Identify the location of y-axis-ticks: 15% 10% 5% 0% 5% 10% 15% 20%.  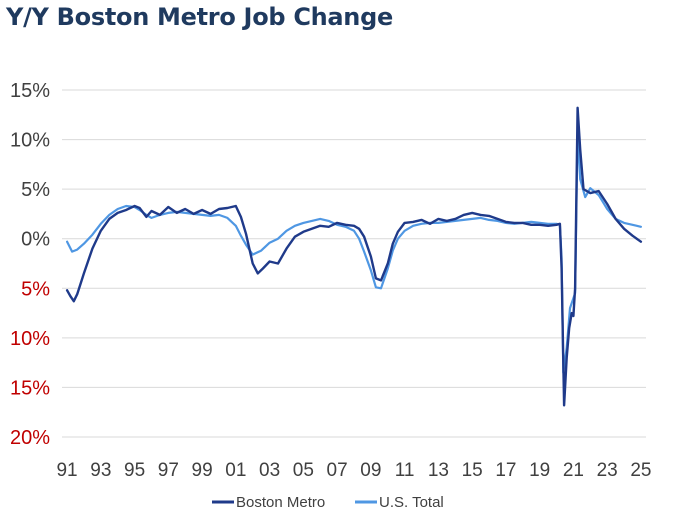
(30, 264).